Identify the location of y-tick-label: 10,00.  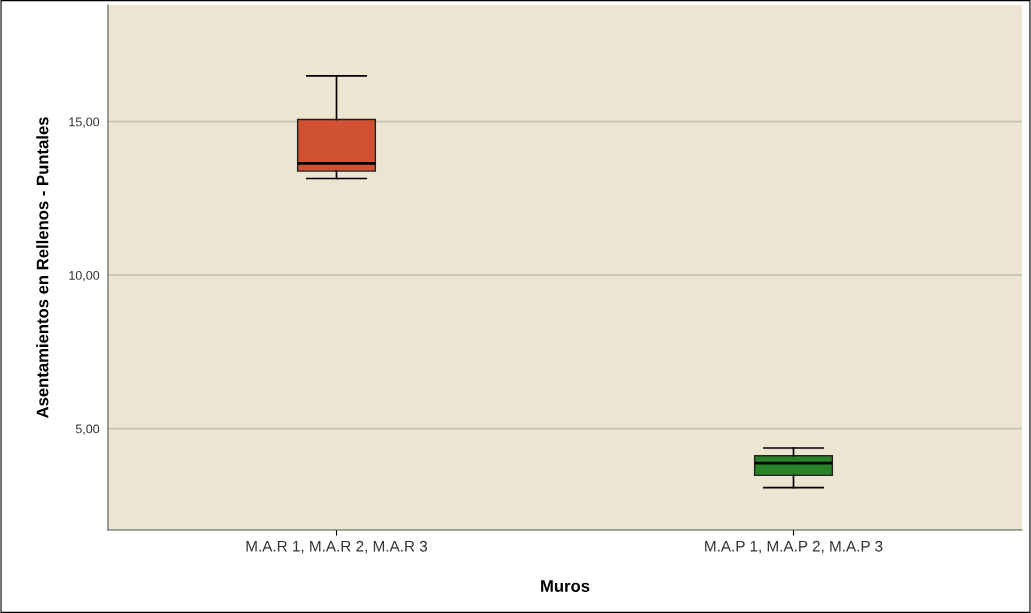
(84, 276).